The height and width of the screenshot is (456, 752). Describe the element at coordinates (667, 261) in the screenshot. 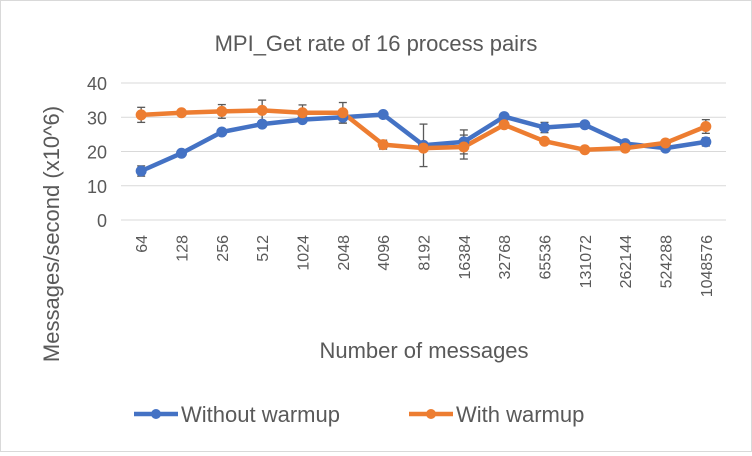

I see `x-tick-label: 524288` at that location.